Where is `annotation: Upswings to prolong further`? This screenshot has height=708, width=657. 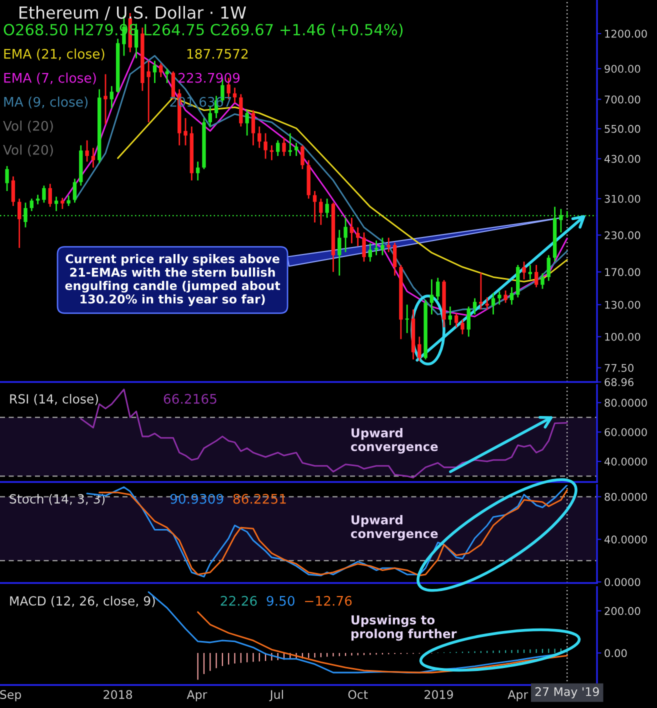
annotation: Upswings to prolong further is located at coordinates (404, 628).